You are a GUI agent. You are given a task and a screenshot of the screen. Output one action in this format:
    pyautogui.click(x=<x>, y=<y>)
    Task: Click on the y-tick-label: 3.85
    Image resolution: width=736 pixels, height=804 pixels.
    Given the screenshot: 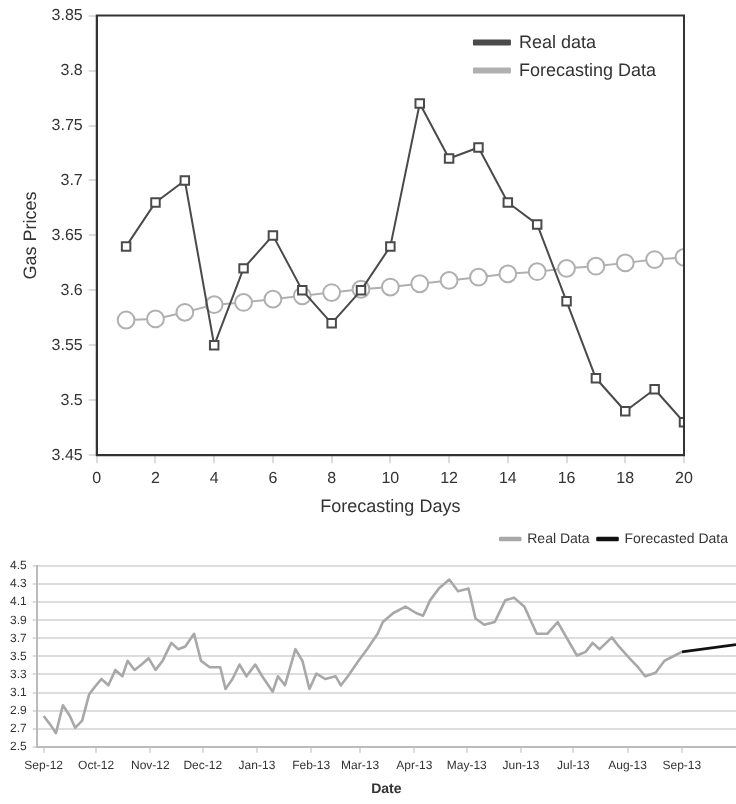 What is the action you would take?
    pyautogui.click(x=67, y=15)
    